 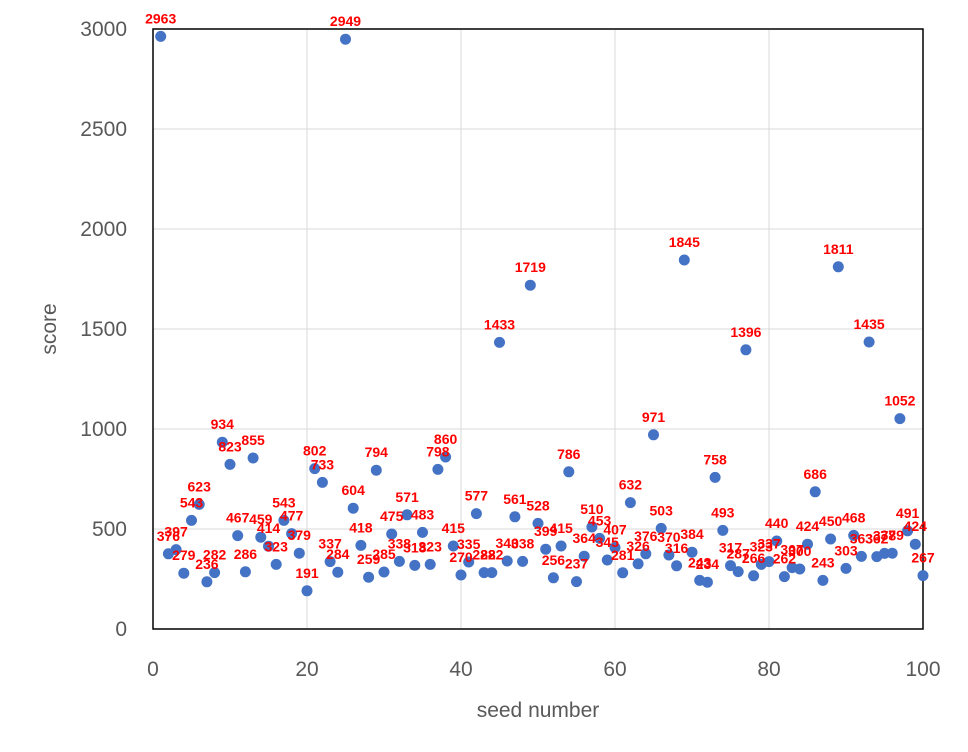 What do you see at coordinates (569, 454) in the screenshot?
I see `data-label: 786` at bounding box center [569, 454].